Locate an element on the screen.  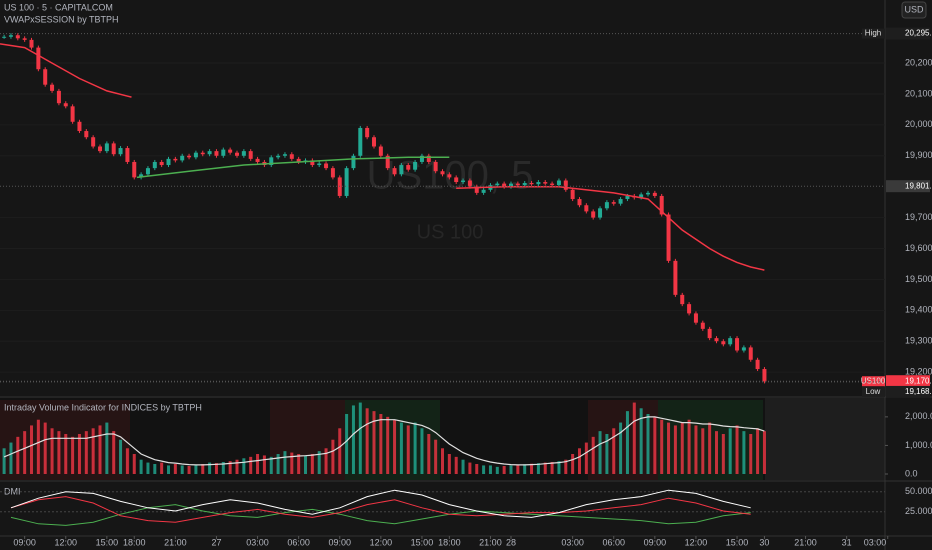
currency: USD is located at coordinates (914, 9).